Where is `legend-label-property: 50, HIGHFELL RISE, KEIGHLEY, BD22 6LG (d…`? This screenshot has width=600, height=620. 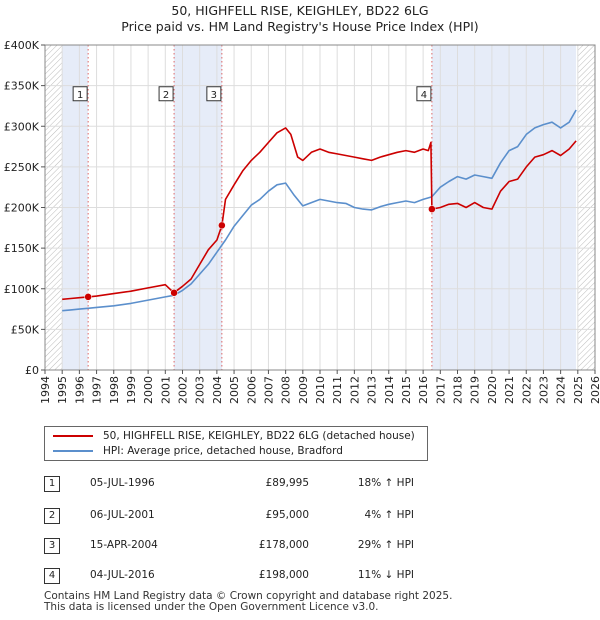
legend-label-property: 50, HIGHFELL RISE, KEIGHLEY, BD22 6LG (d… is located at coordinates (259, 436).